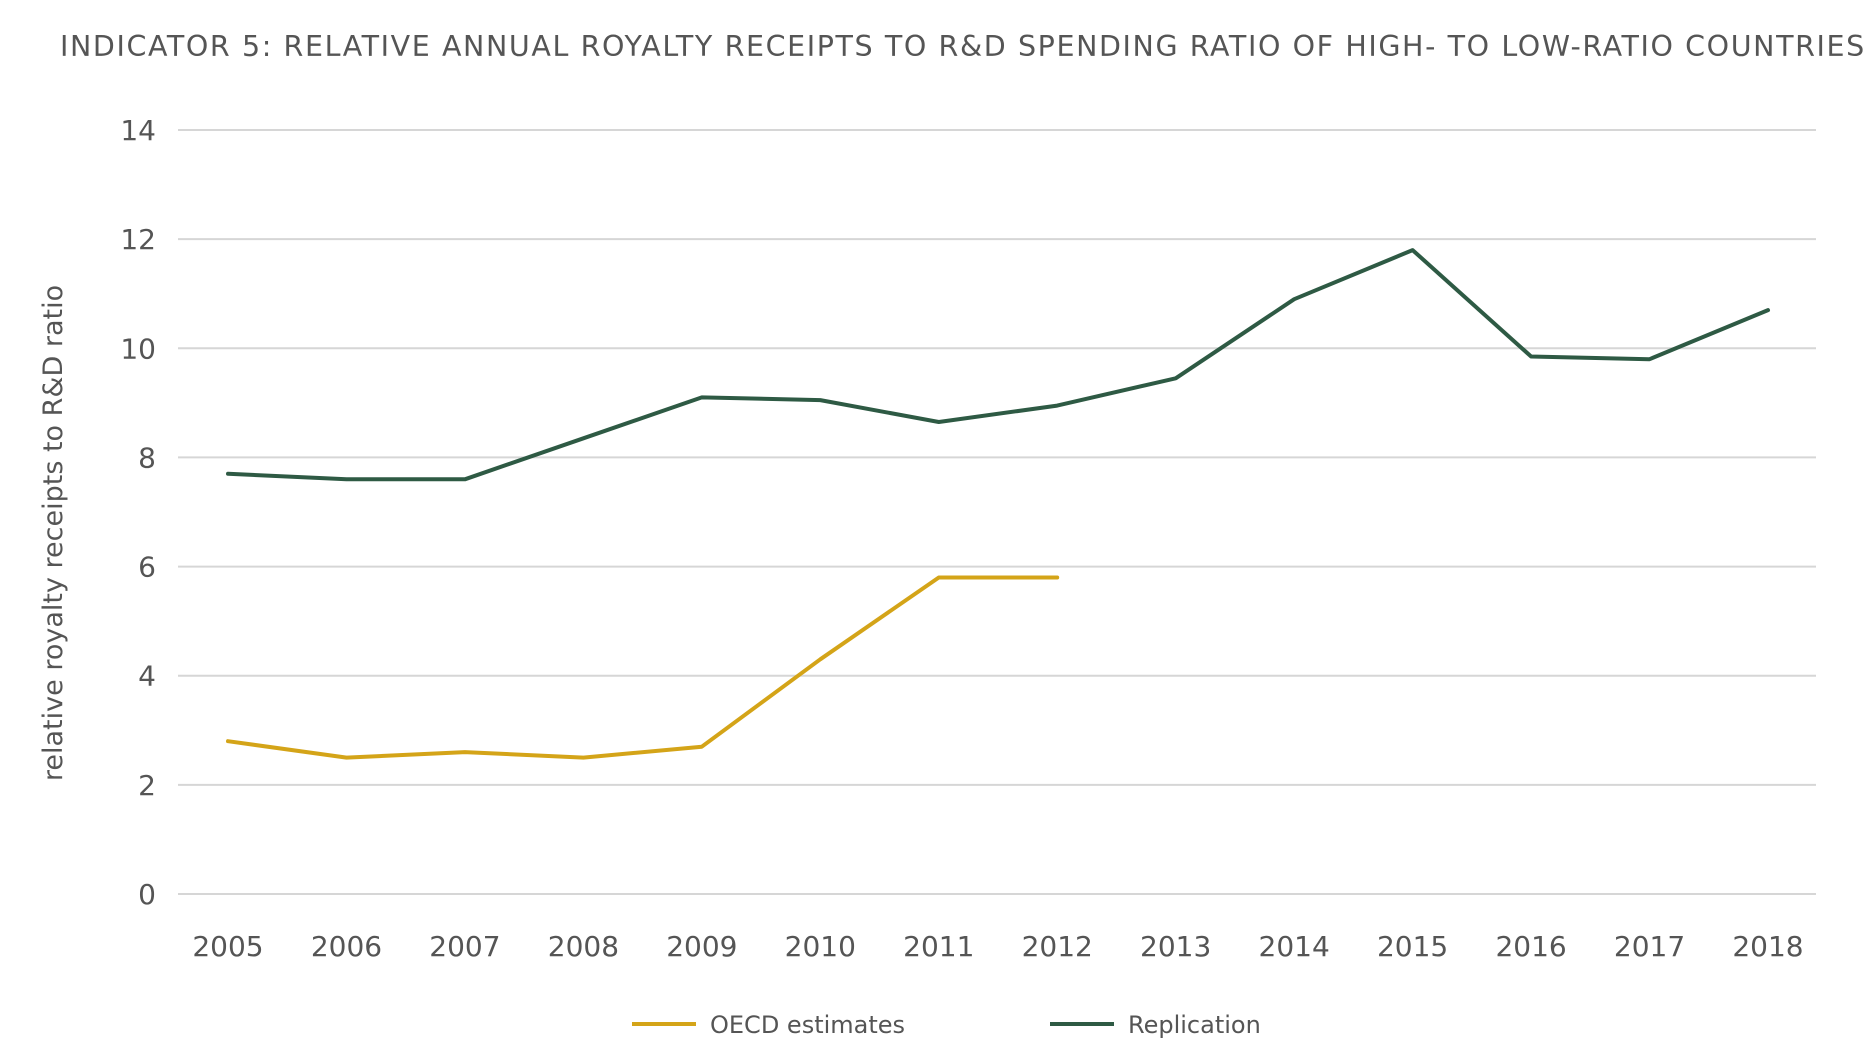 Image resolution: width=1866 pixels, height=1054 pixels. Describe the element at coordinates (1530, 946) in the screenshot. I see `x-tick-label-2016: 2016` at that location.